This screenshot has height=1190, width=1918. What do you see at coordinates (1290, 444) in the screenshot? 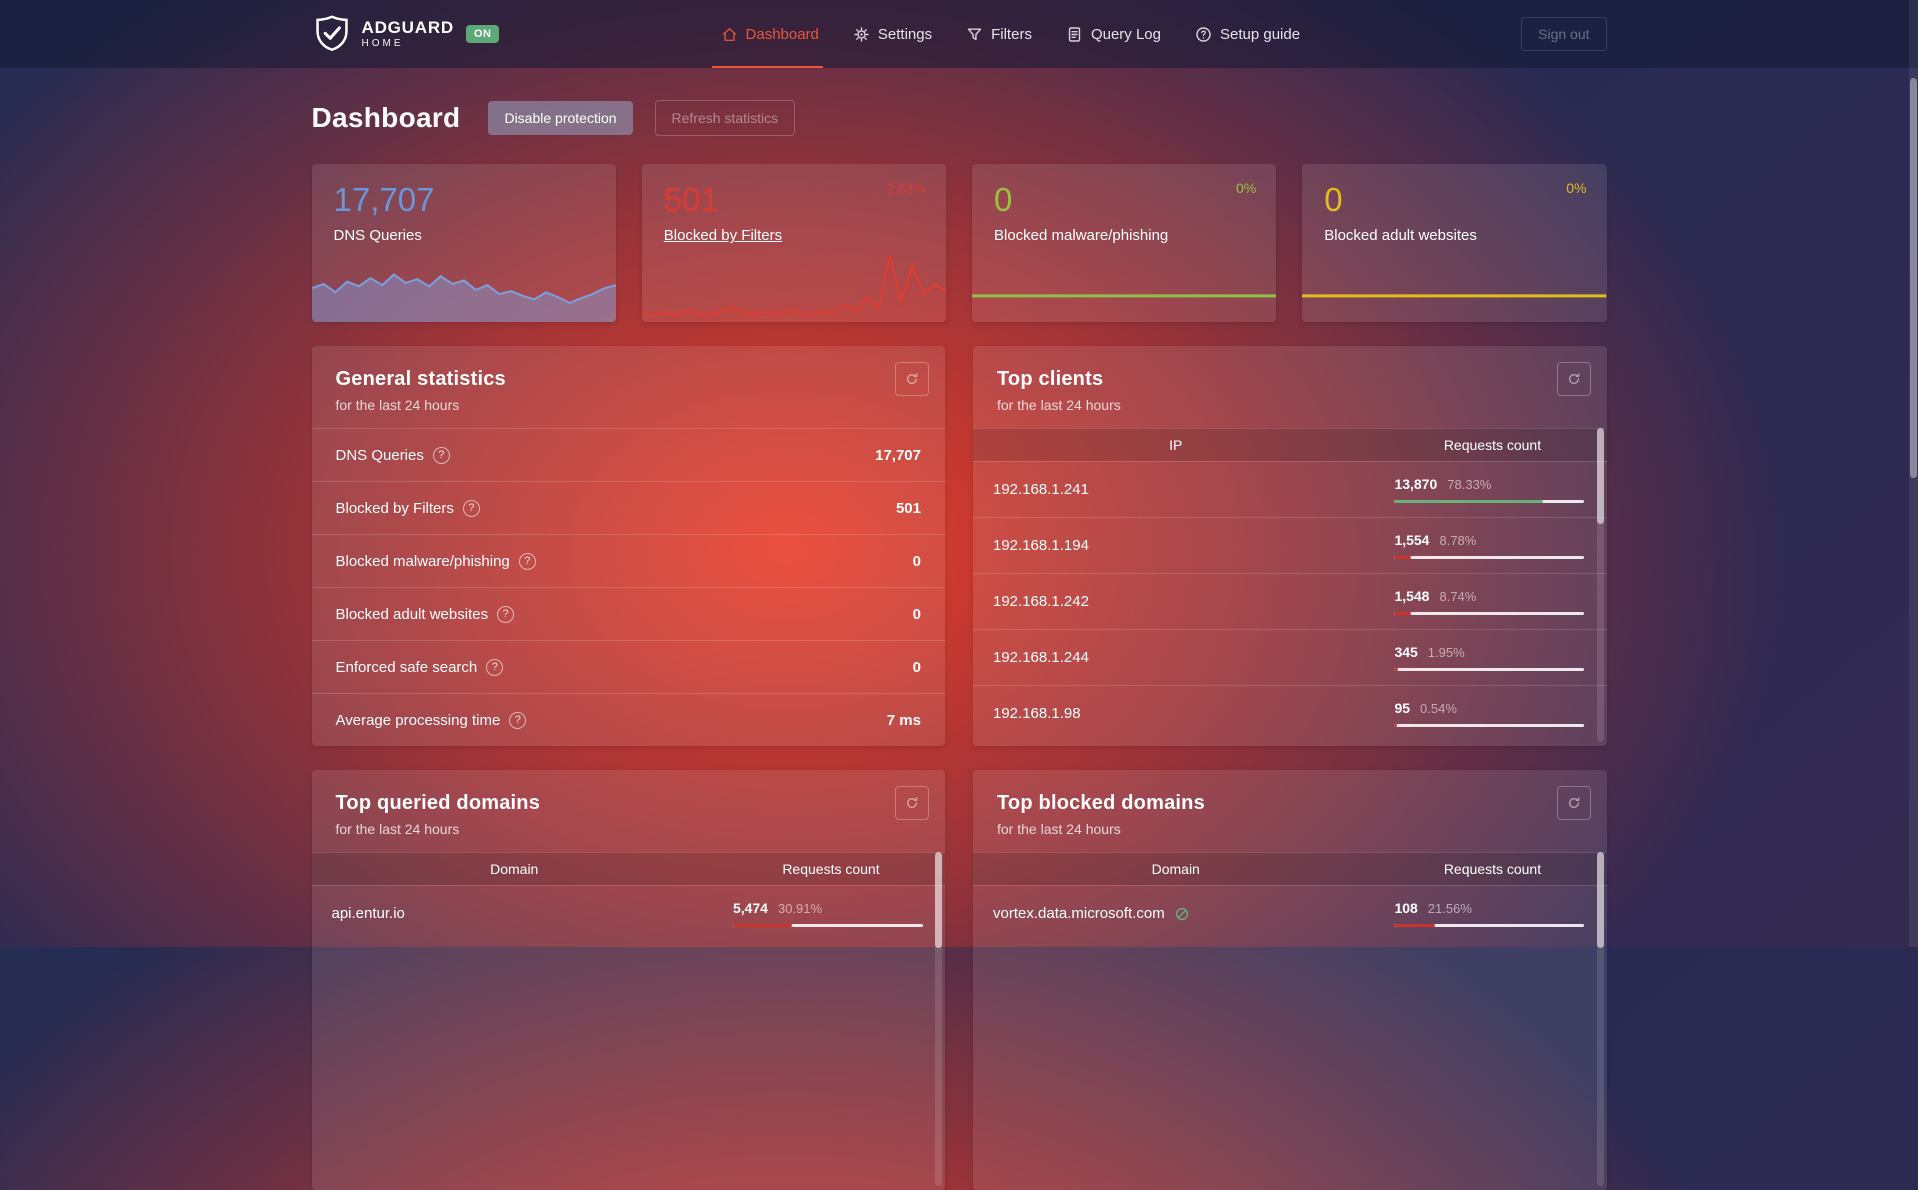
I see `table-header: IP Requests count` at bounding box center [1290, 444].